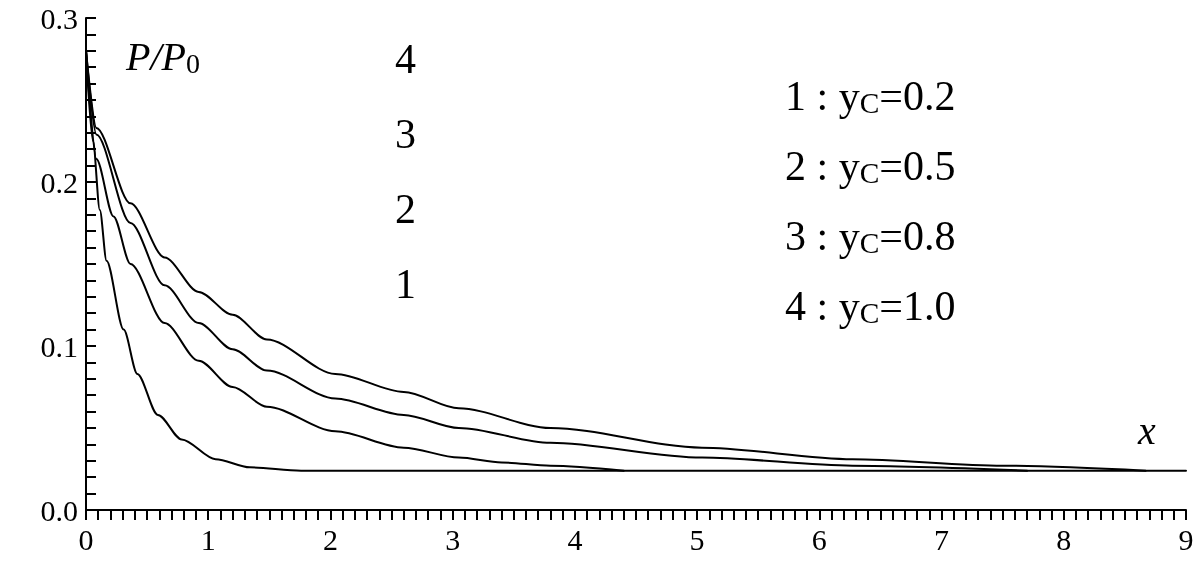  I want to click on y-tick-label: 0.0, so click(59, 510).